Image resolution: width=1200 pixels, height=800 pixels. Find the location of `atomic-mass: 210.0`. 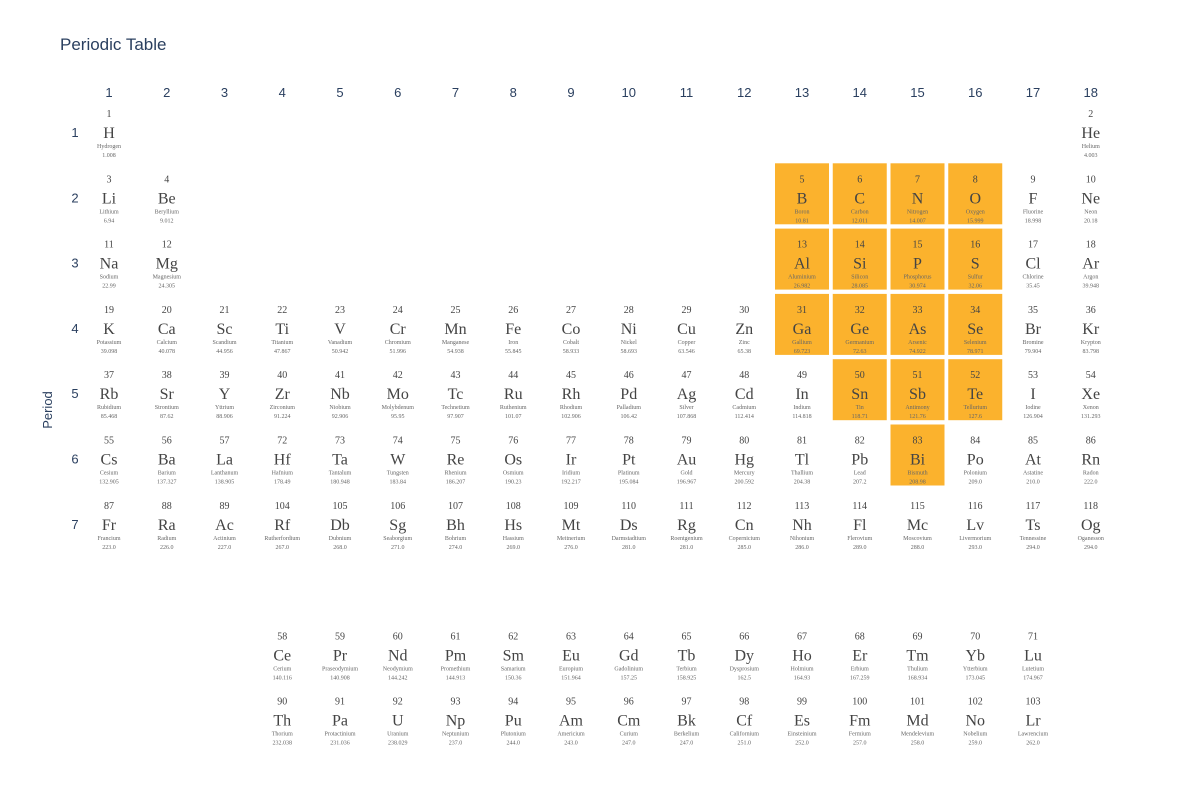

atomic-mass: 210.0 is located at coordinates (1033, 483).